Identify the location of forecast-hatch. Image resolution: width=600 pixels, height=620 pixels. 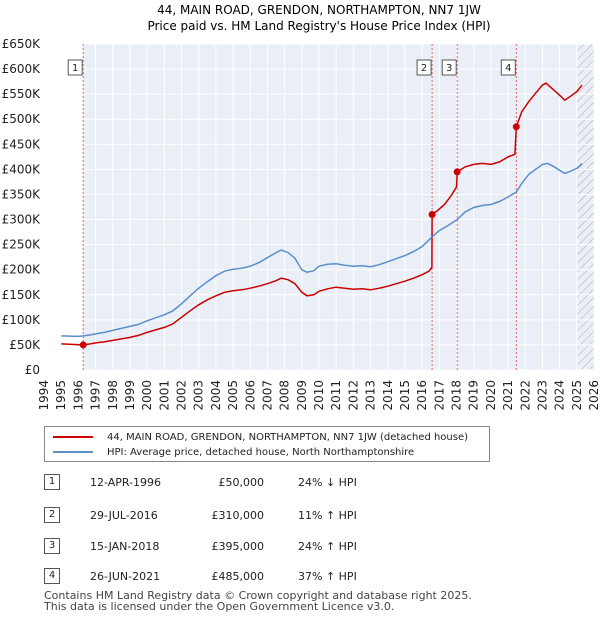
(585, 207).